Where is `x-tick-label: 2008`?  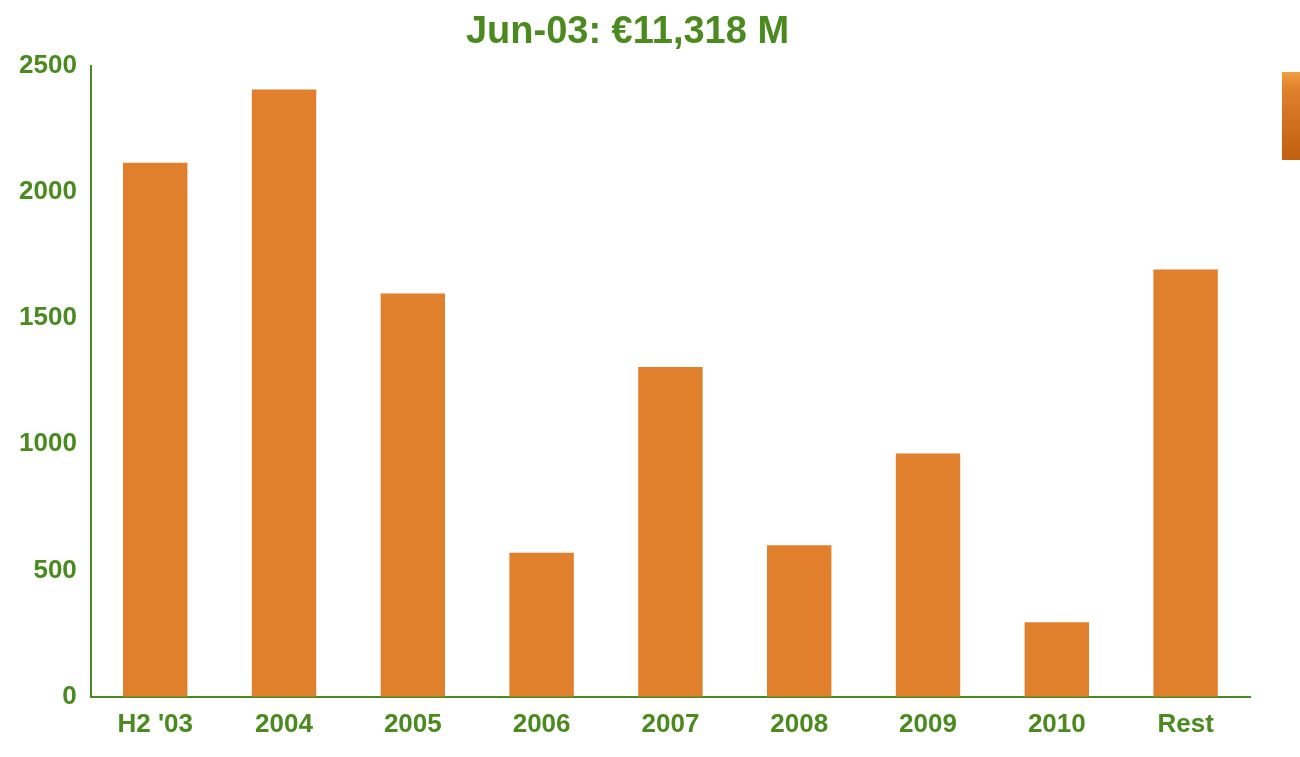 x-tick-label: 2008 is located at coordinates (799, 722).